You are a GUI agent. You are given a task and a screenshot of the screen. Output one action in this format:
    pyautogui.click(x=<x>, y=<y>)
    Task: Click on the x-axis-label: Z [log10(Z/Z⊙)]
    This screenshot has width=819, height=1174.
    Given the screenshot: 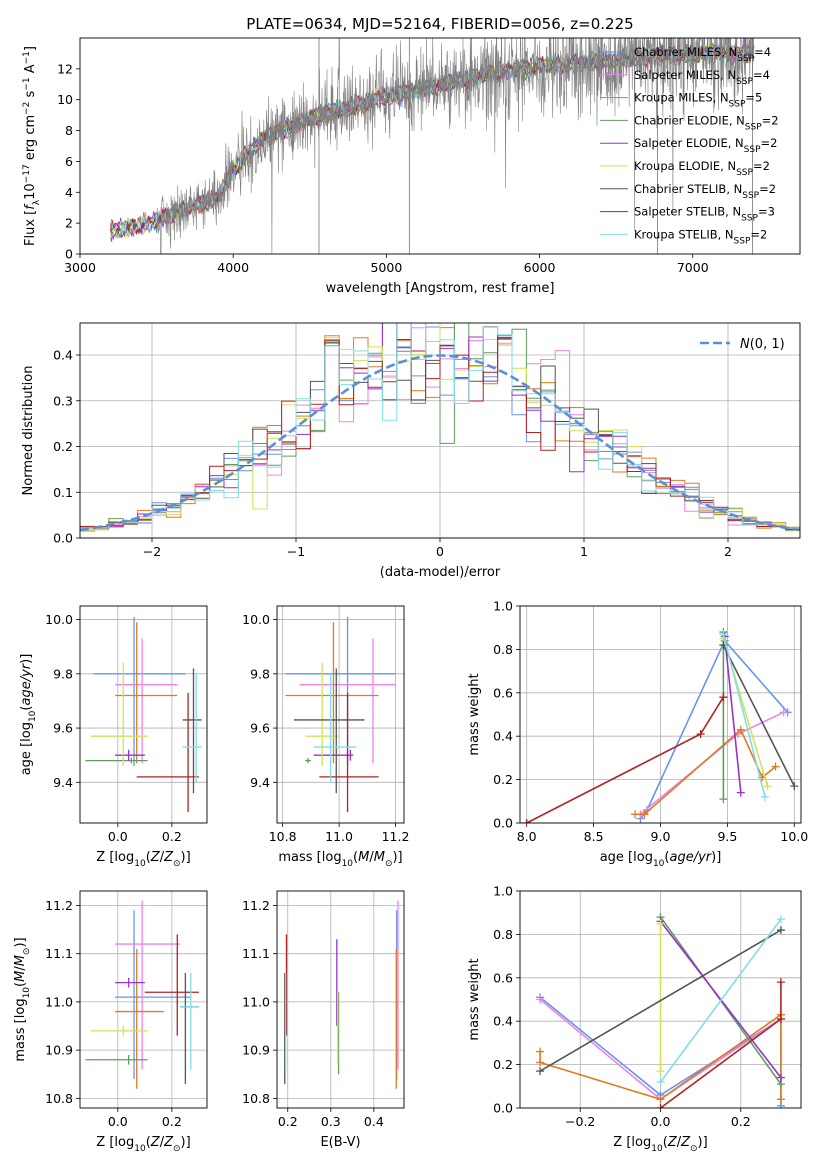 What is the action you would take?
    pyautogui.click(x=143, y=1144)
    